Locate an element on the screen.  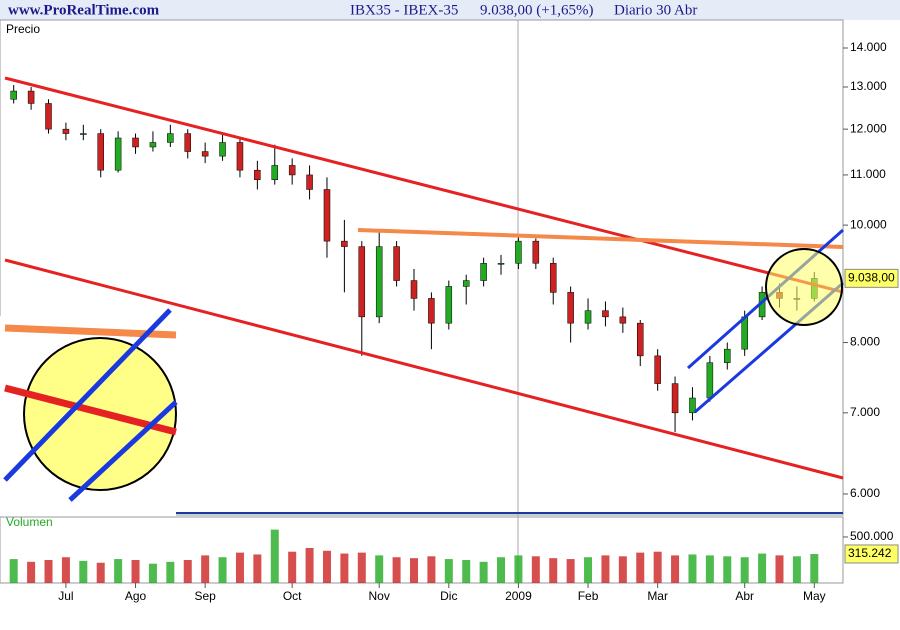
quote: 9.038,00 (+1,65%) is located at coordinates (536, 10).